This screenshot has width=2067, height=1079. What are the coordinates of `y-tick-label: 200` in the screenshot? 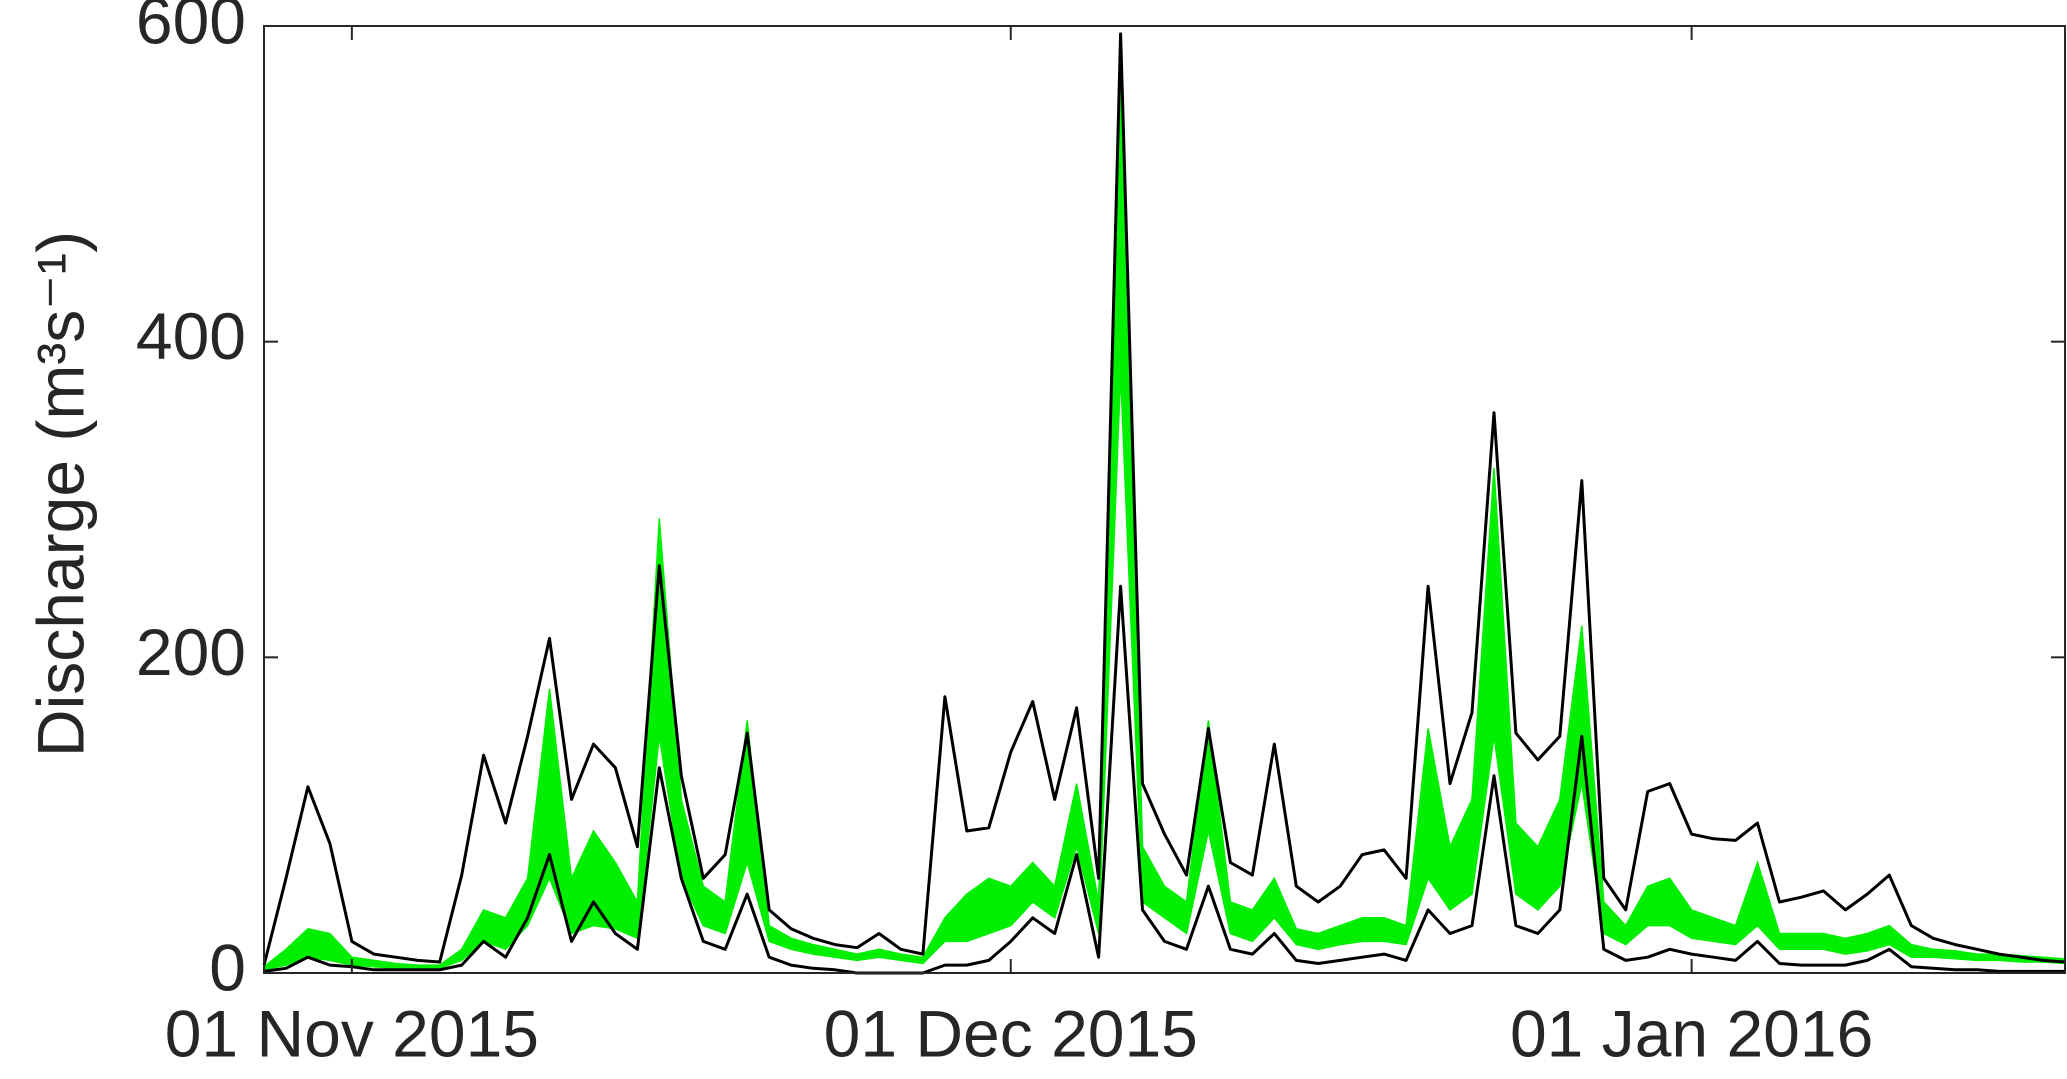 It's located at (191, 652).